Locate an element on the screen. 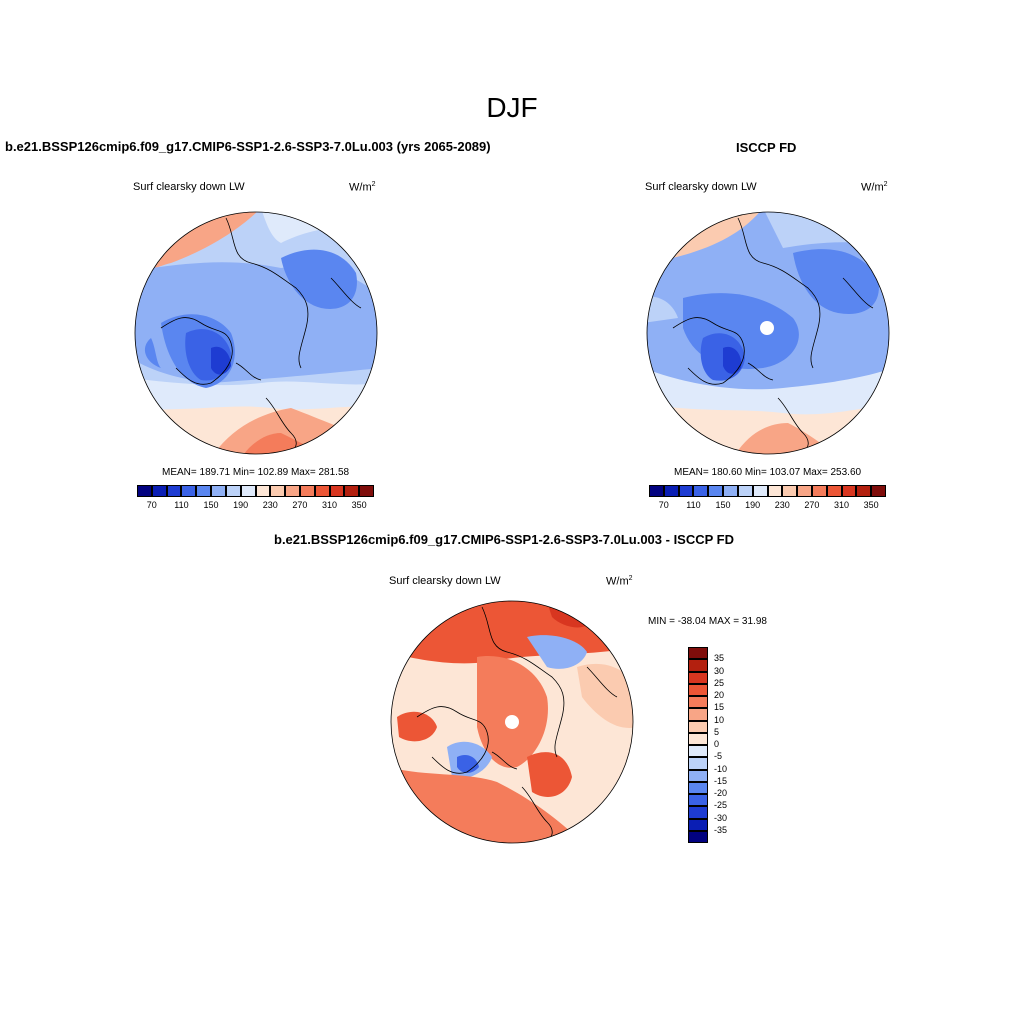 The width and height of the screenshot is (1024, 1024). model-units-label: W/m2 is located at coordinates (362, 187).